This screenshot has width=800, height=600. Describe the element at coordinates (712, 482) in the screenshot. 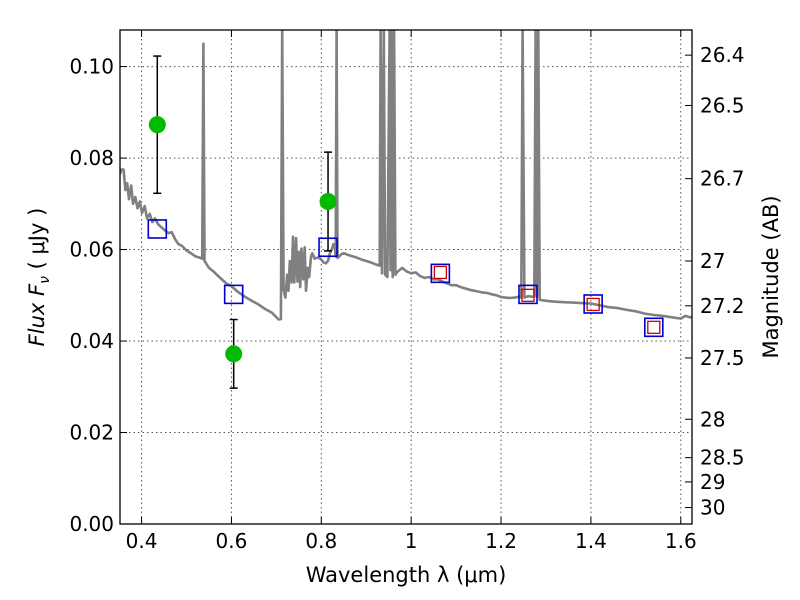

I see `mag-tick-label: 29` at that location.